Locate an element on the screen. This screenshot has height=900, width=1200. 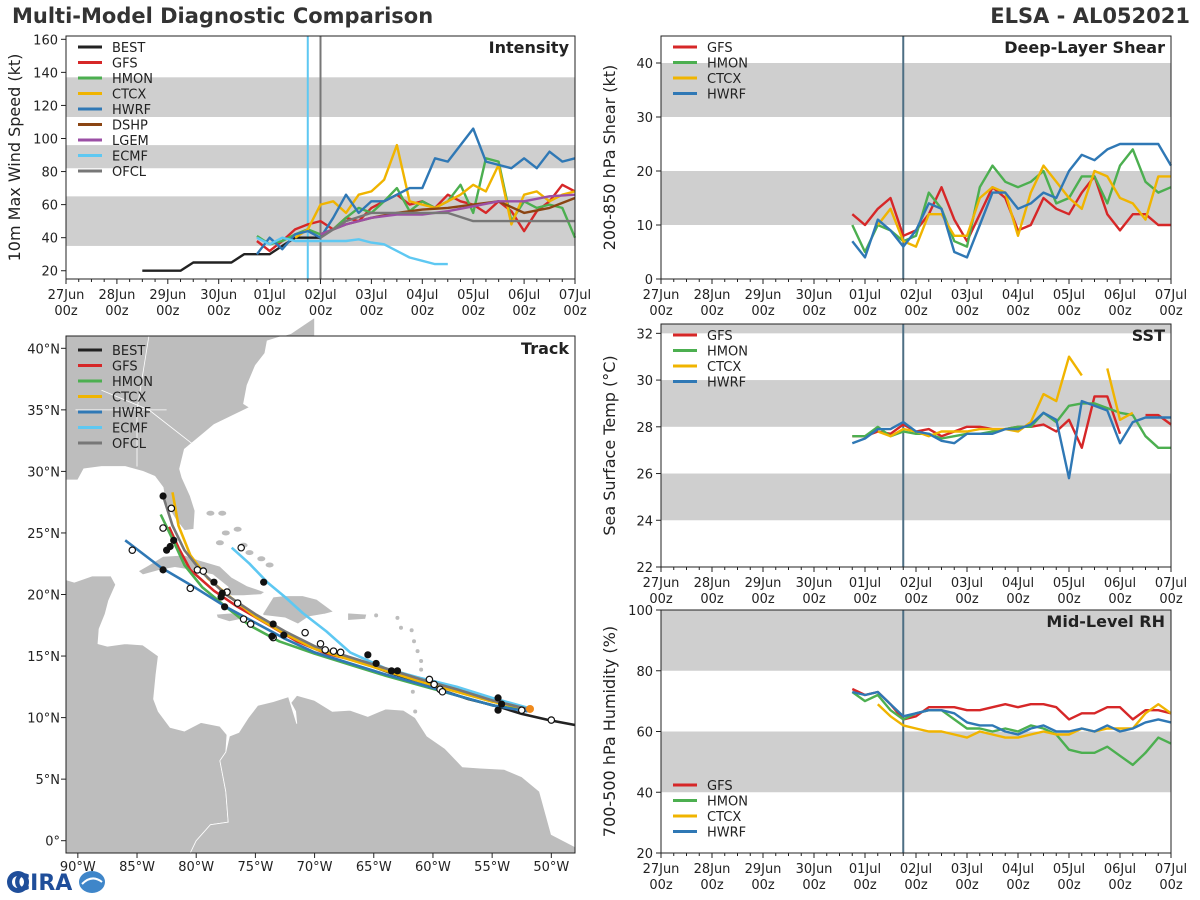
series-line-ctcx is located at coordinates (1005, 396).